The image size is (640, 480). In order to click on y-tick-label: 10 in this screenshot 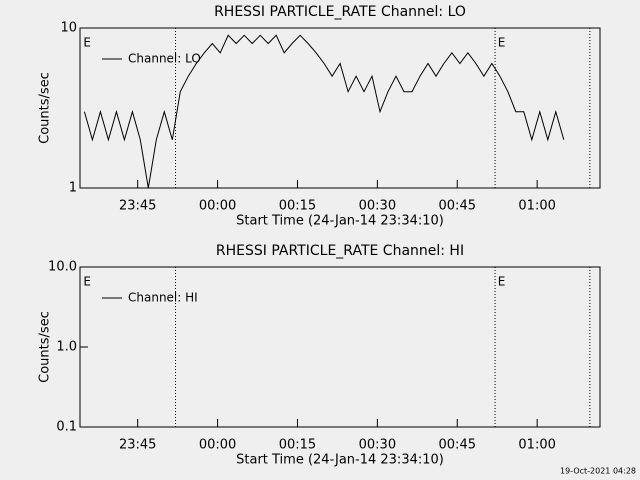, I will do `click(68, 28)`.